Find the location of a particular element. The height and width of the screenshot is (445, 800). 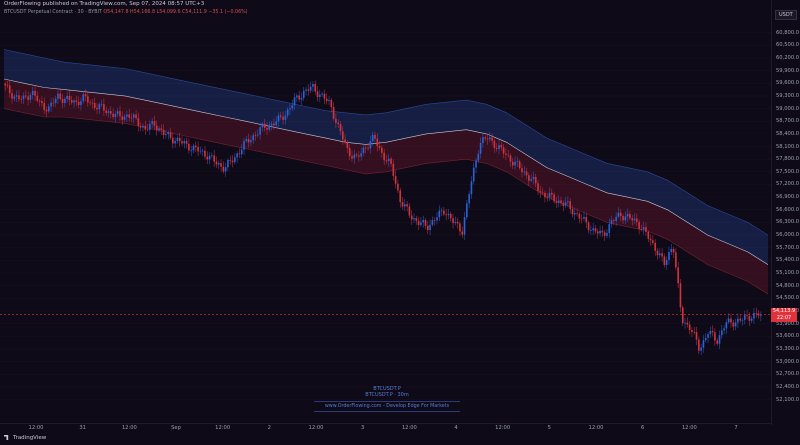

time-tick-label: 6 is located at coordinates (643, 428).